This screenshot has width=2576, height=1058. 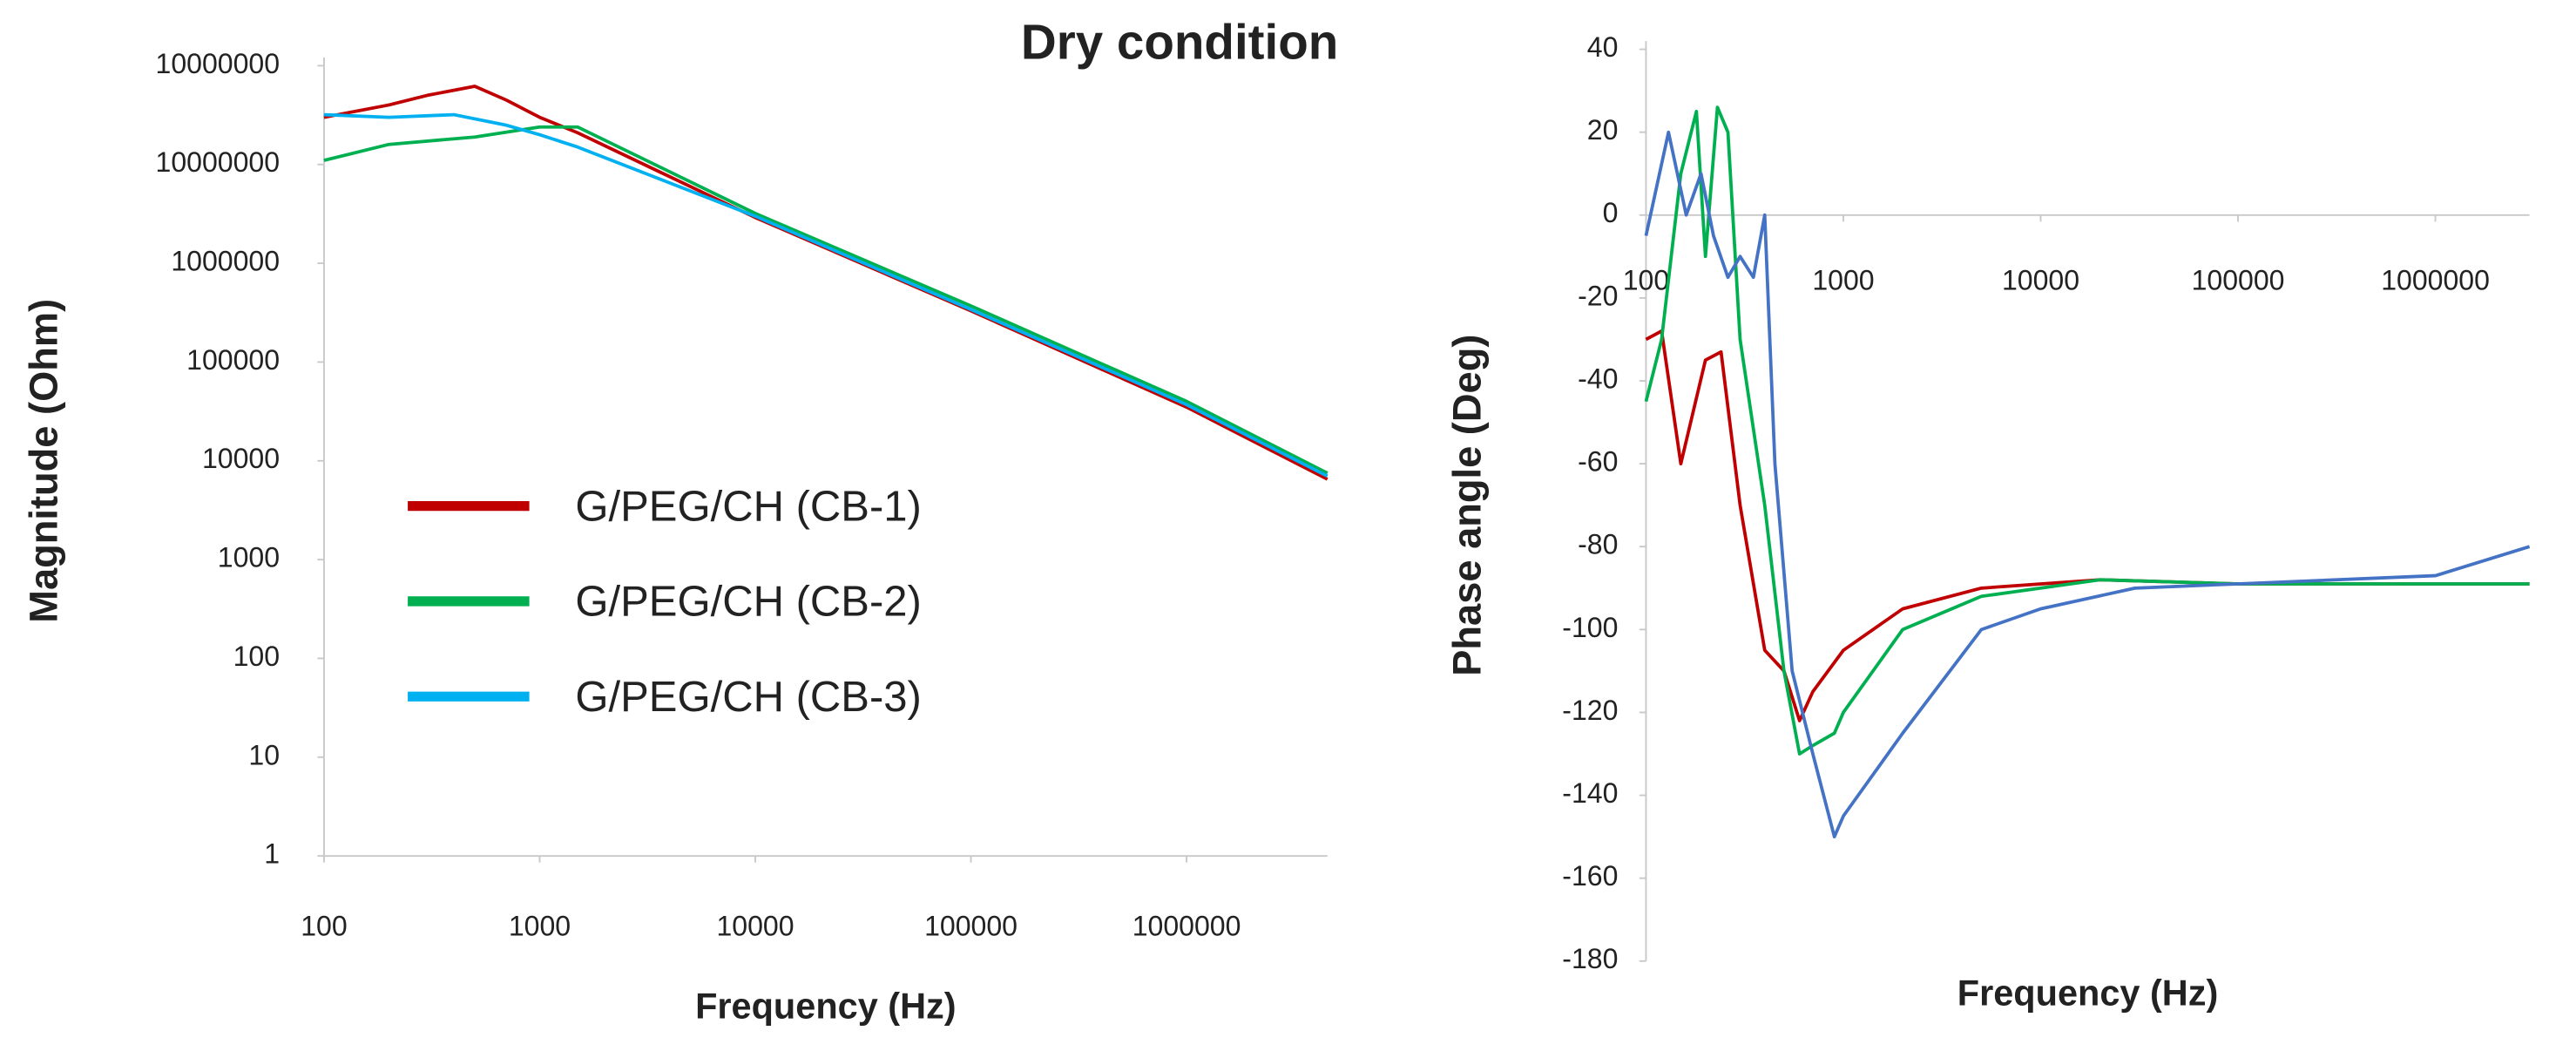 I want to click on y-tick-label: 10000, so click(x=241, y=458).